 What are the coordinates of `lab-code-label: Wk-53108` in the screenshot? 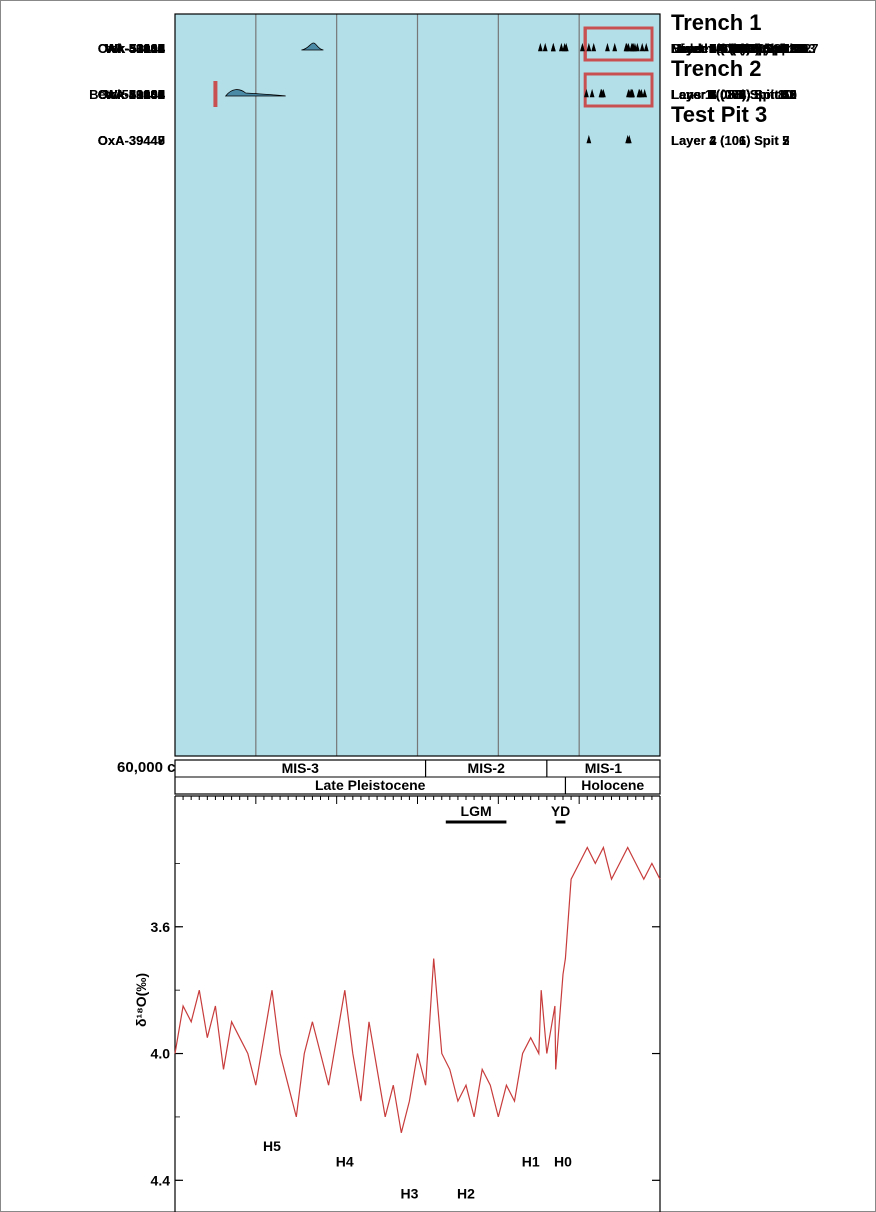 It's located at (135, 48).